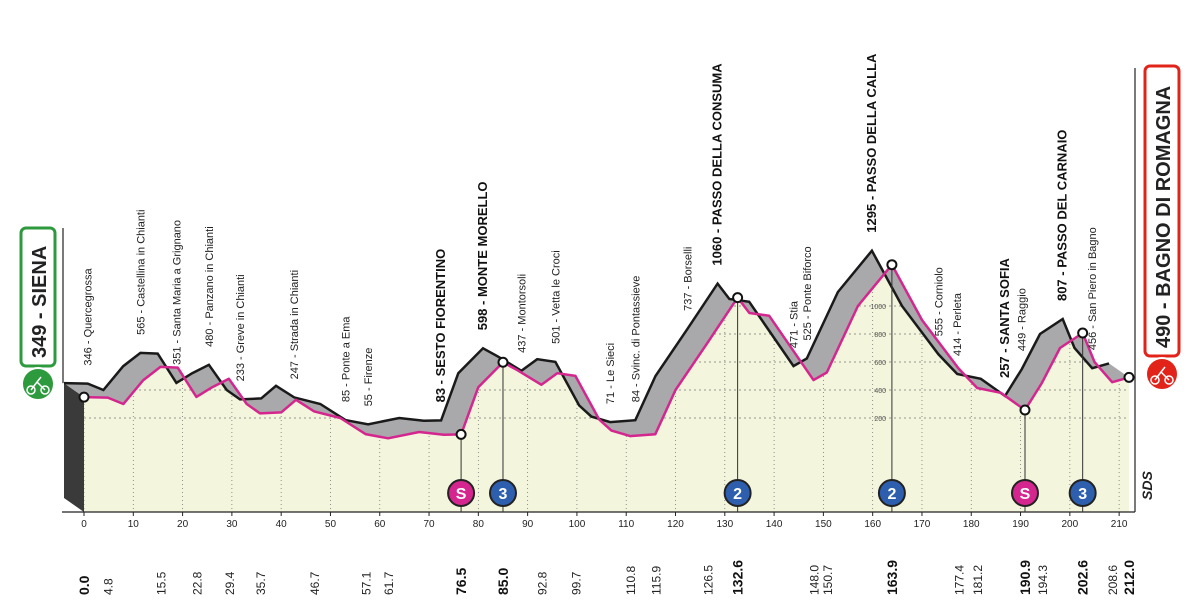 The image size is (1200, 600). I want to click on km-label: 92.8, so click(542, 583).